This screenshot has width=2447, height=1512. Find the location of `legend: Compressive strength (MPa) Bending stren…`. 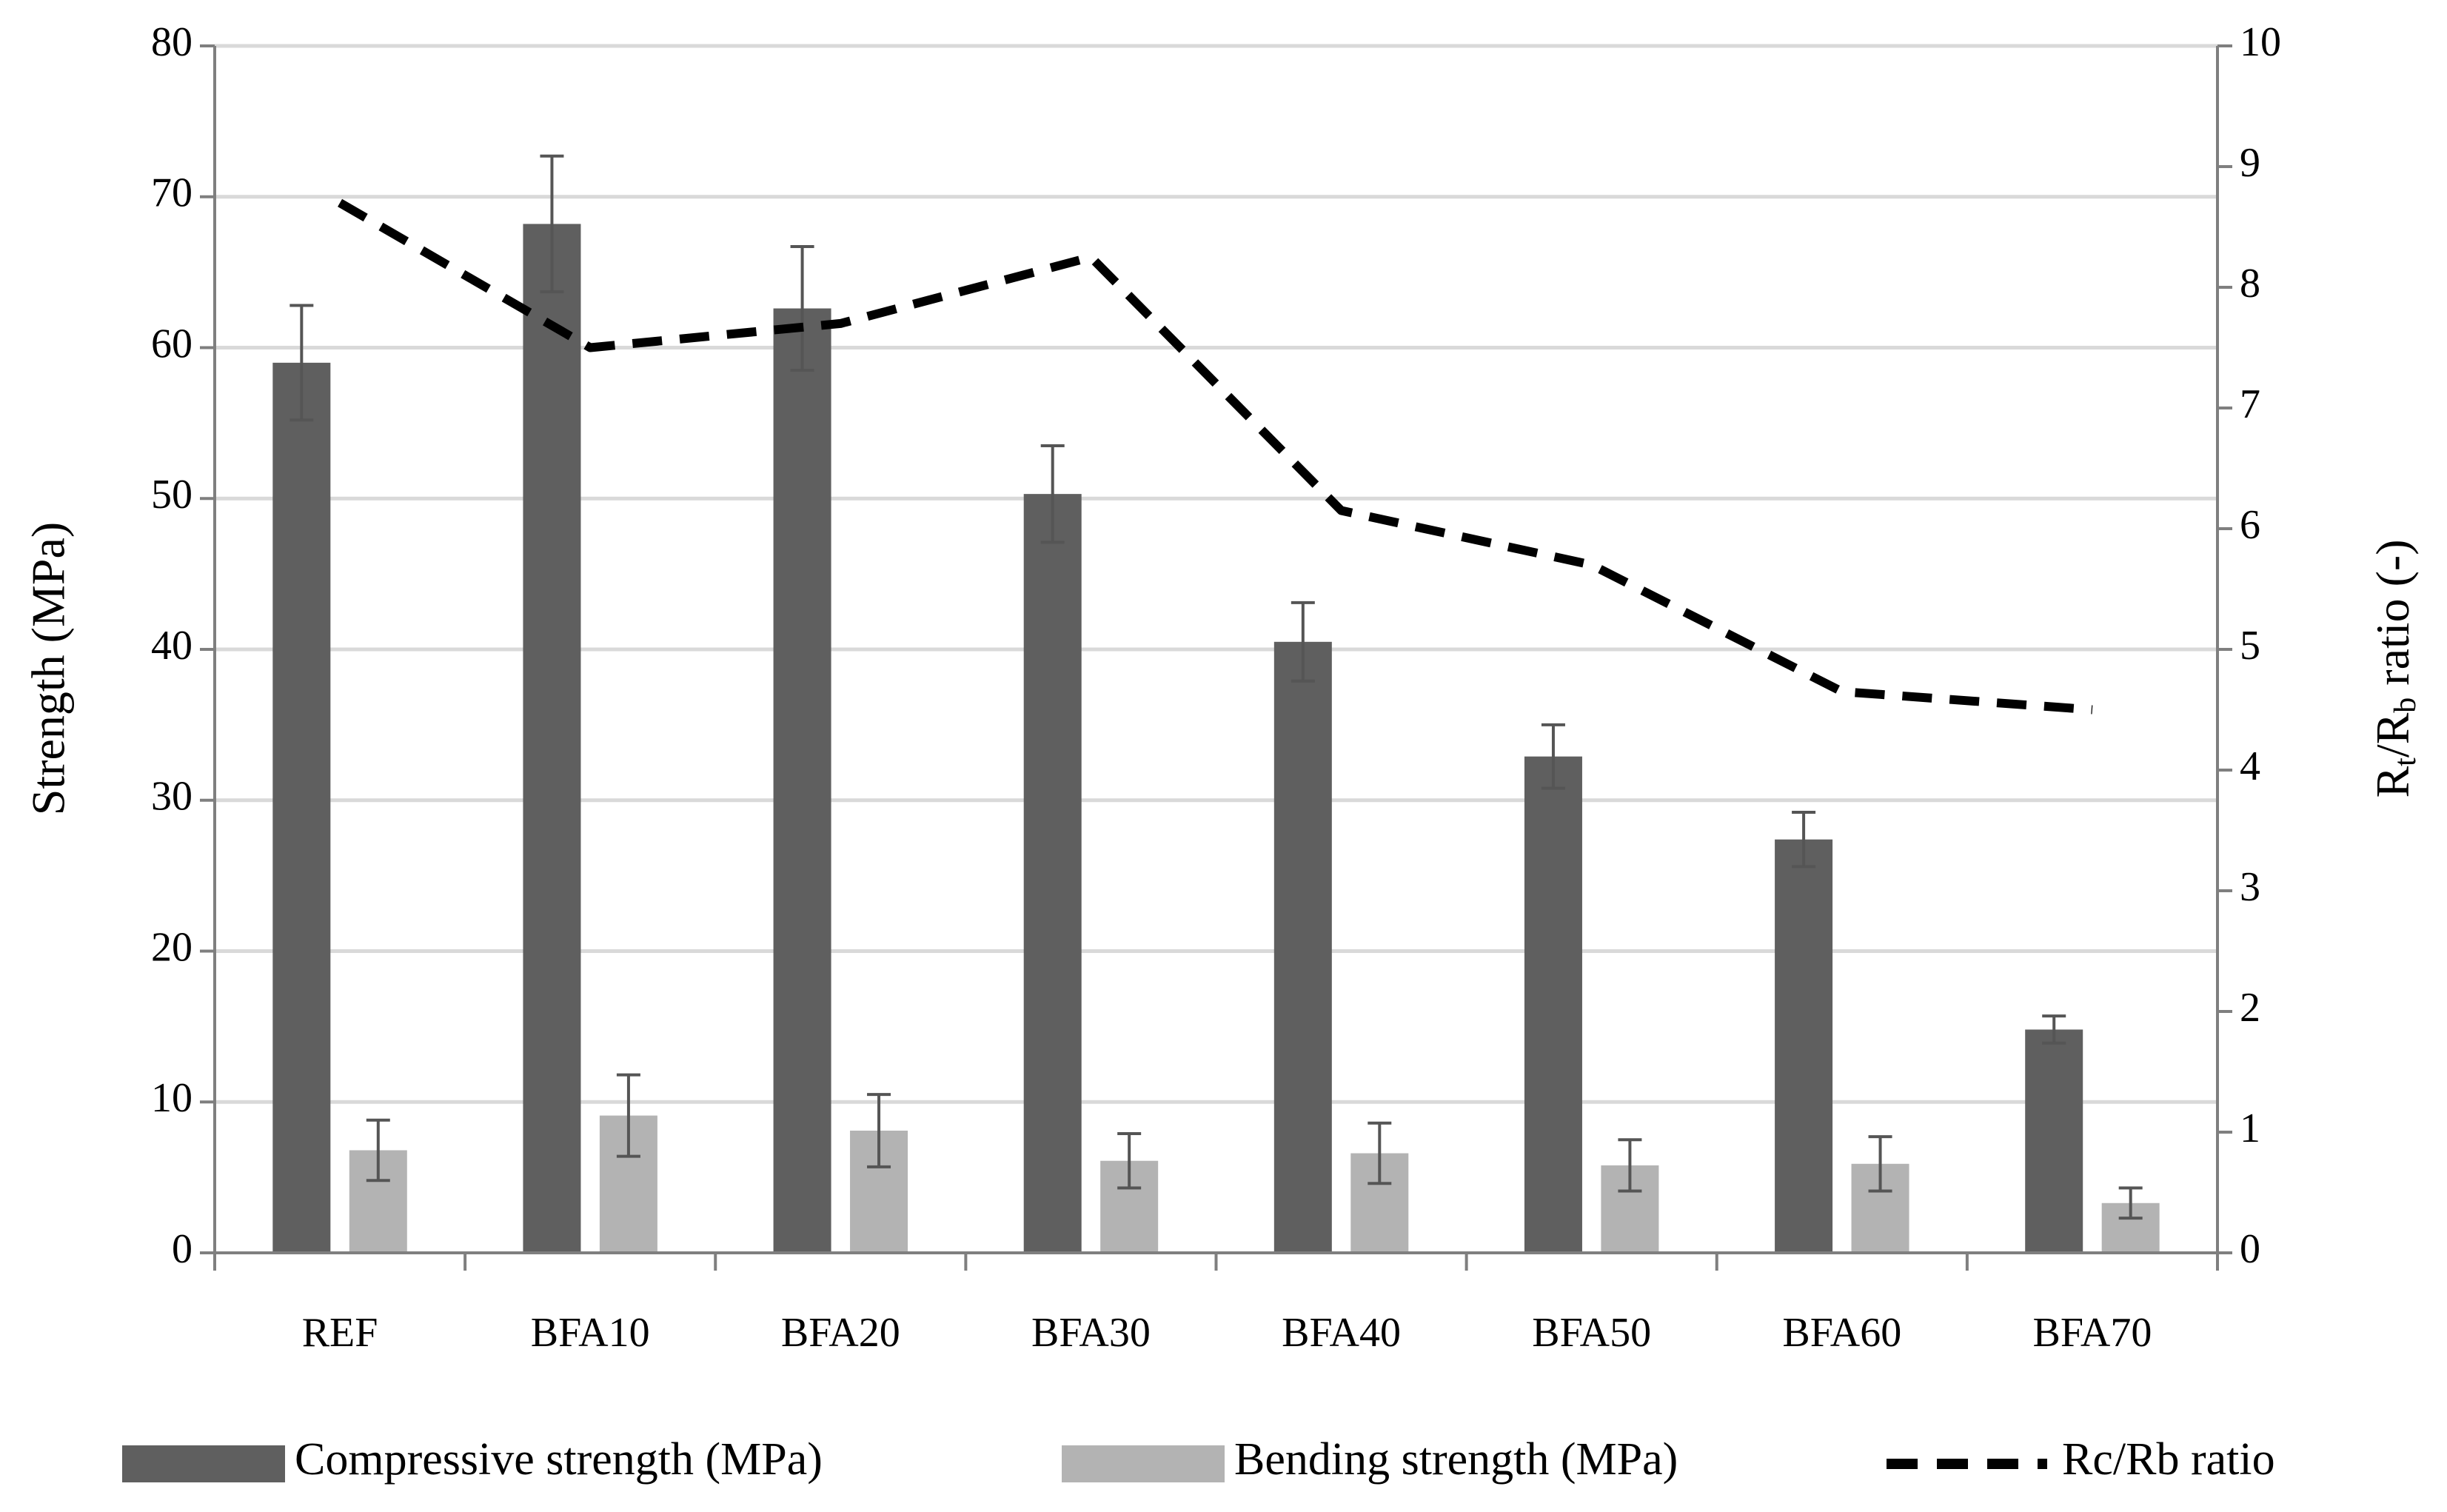

legend: Compressive strength (MPa) Bending stren… is located at coordinates (1198, 1459).